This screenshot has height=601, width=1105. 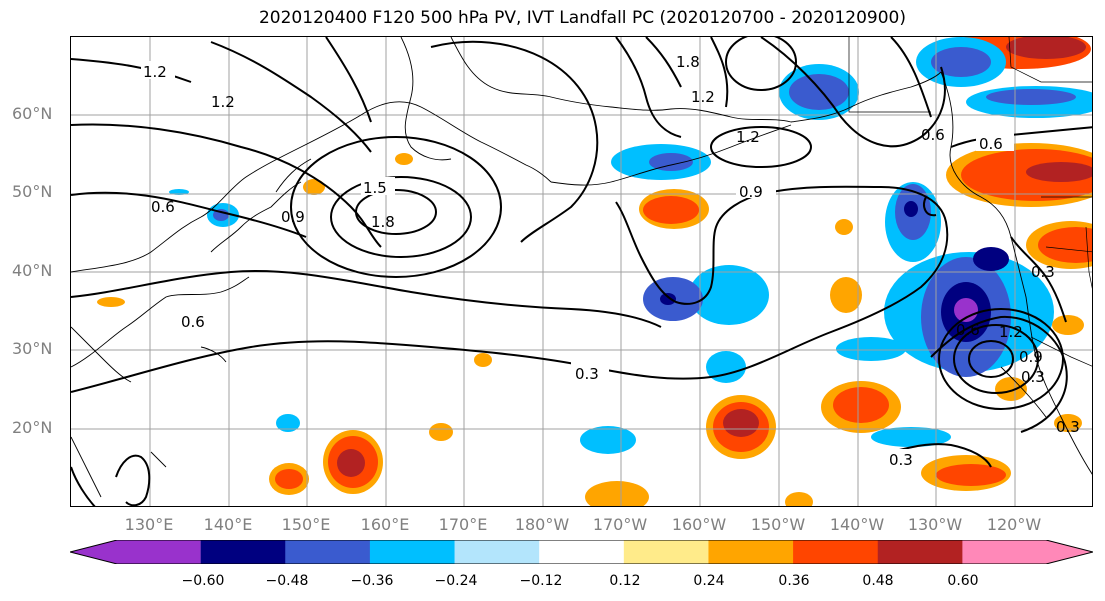 I want to click on contour-label: 1.5, so click(x=375, y=188).